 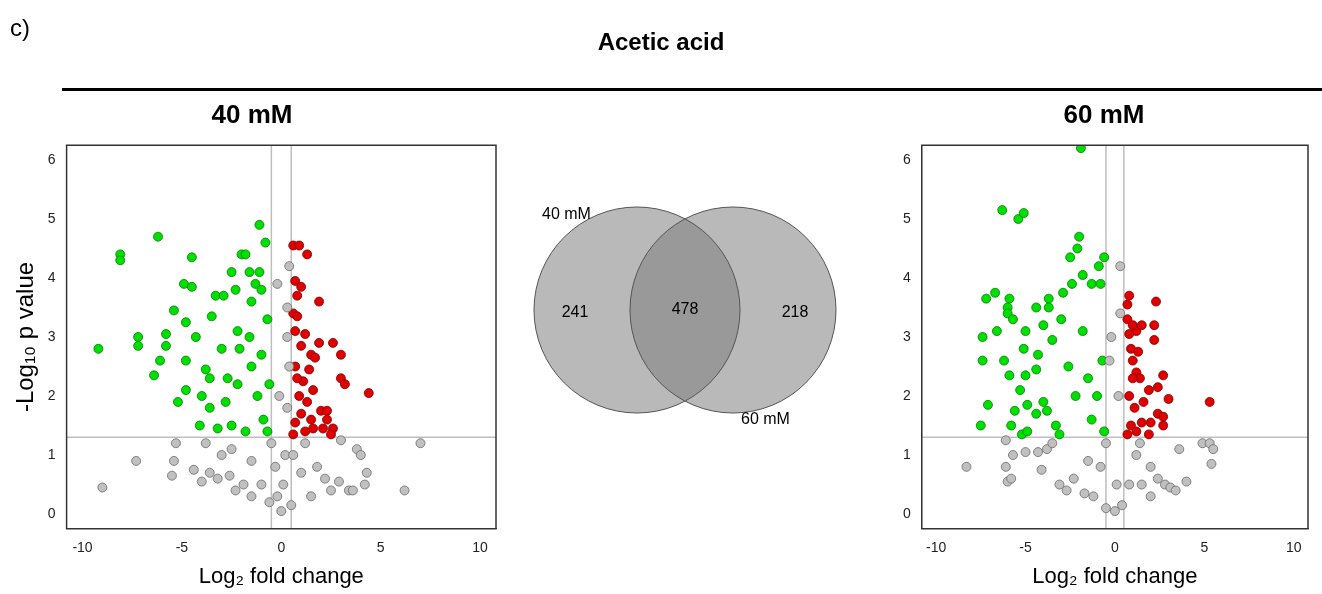 What do you see at coordinates (252, 113) in the screenshot?
I see `chart-title: 40 mM` at bounding box center [252, 113].